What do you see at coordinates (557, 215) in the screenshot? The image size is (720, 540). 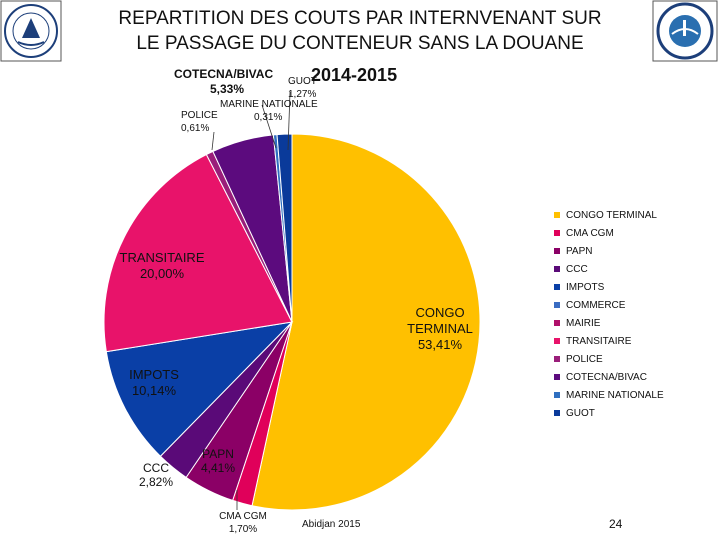 I see `legend-swatch-congo-terminal` at bounding box center [557, 215].